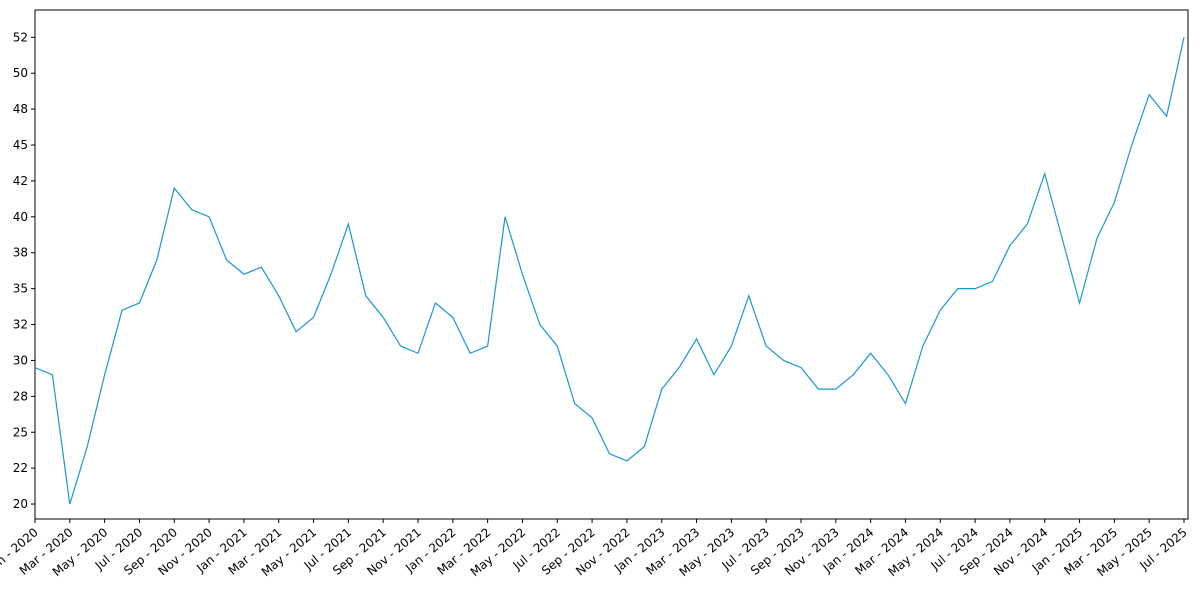 This screenshot has width=1200, height=600. Describe the element at coordinates (20, 325) in the screenshot. I see `y-tick-label: 32` at that location.